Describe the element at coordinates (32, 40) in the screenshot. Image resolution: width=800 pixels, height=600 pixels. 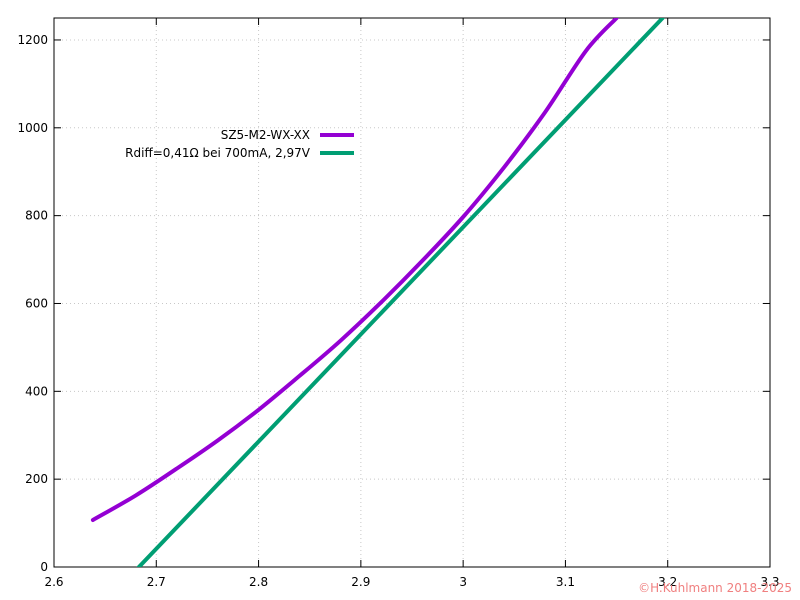
I see `y-tick-label: 1200` at that location.